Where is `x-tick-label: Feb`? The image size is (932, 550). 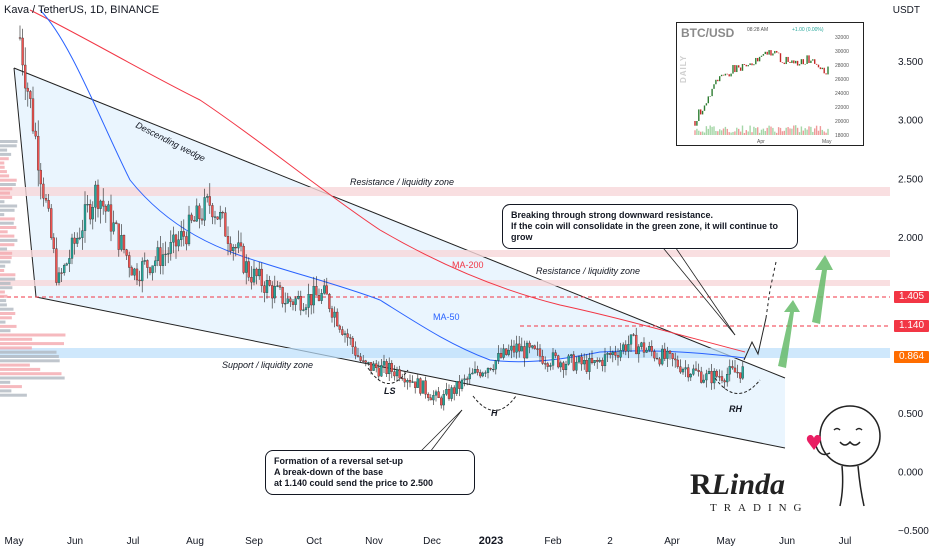
x-tick-label: Feb is located at coordinates (553, 541).